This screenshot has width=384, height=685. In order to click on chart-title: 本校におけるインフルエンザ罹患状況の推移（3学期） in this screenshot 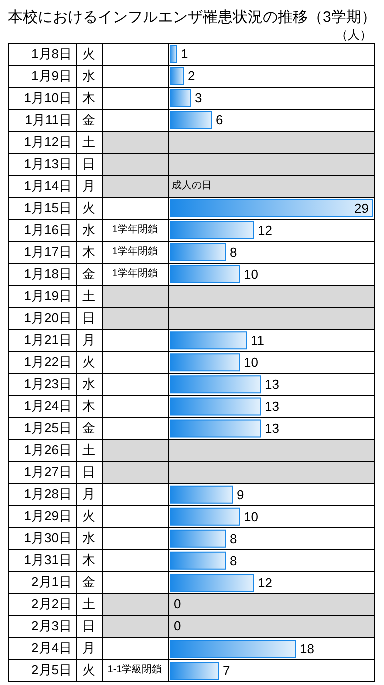, I will do `click(192, 17)`.